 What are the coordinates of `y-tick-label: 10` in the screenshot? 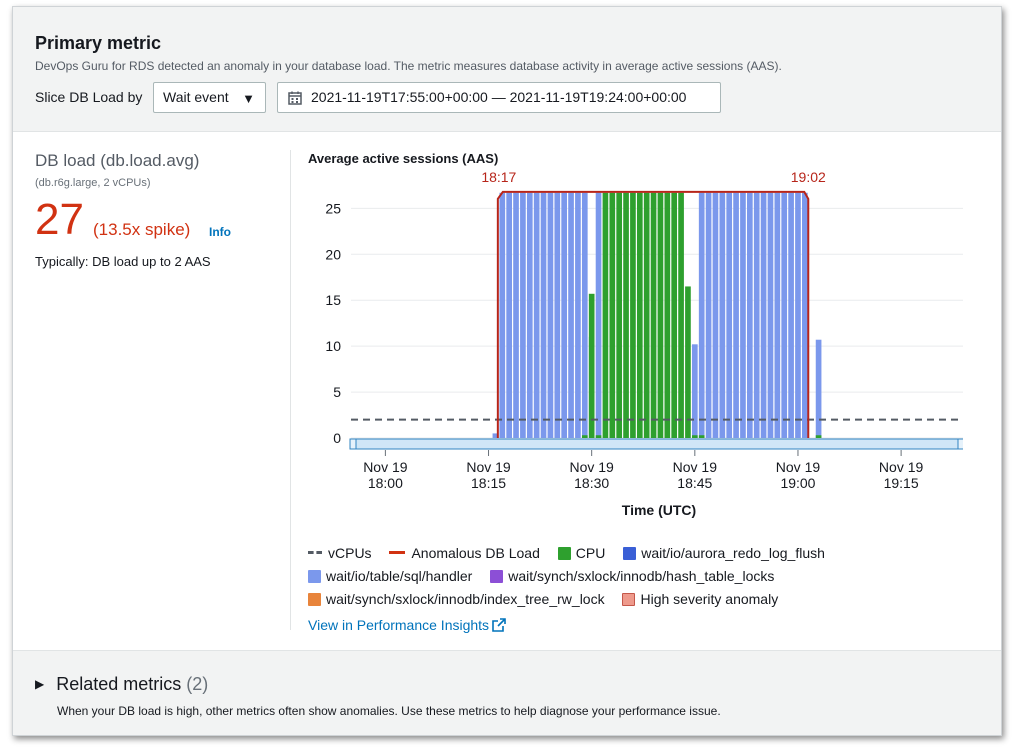 It's located at (333, 346).